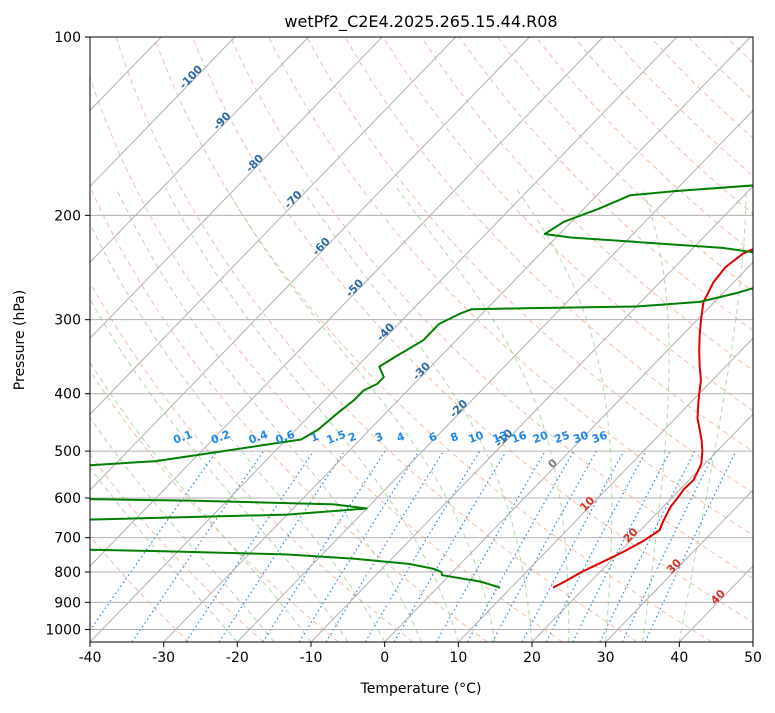  Describe the element at coordinates (67, 38) in the screenshot. I see `y-tick-label: 100` at that location.